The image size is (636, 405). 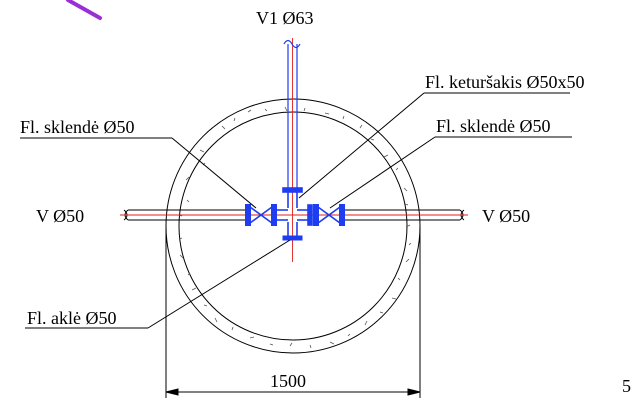 What do you see at coordinates (261, 215) in the screenshot?
I see `left-valve` at bounding box center [261, 215].